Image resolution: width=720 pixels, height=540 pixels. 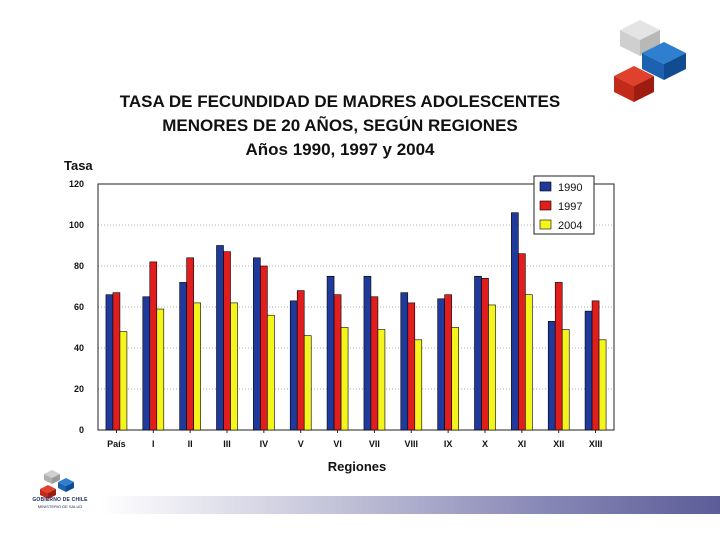 What do you see at coordinates (190, 344) in the screenshot?
I see `bar-1997-II` at bounding box center [190, 344].